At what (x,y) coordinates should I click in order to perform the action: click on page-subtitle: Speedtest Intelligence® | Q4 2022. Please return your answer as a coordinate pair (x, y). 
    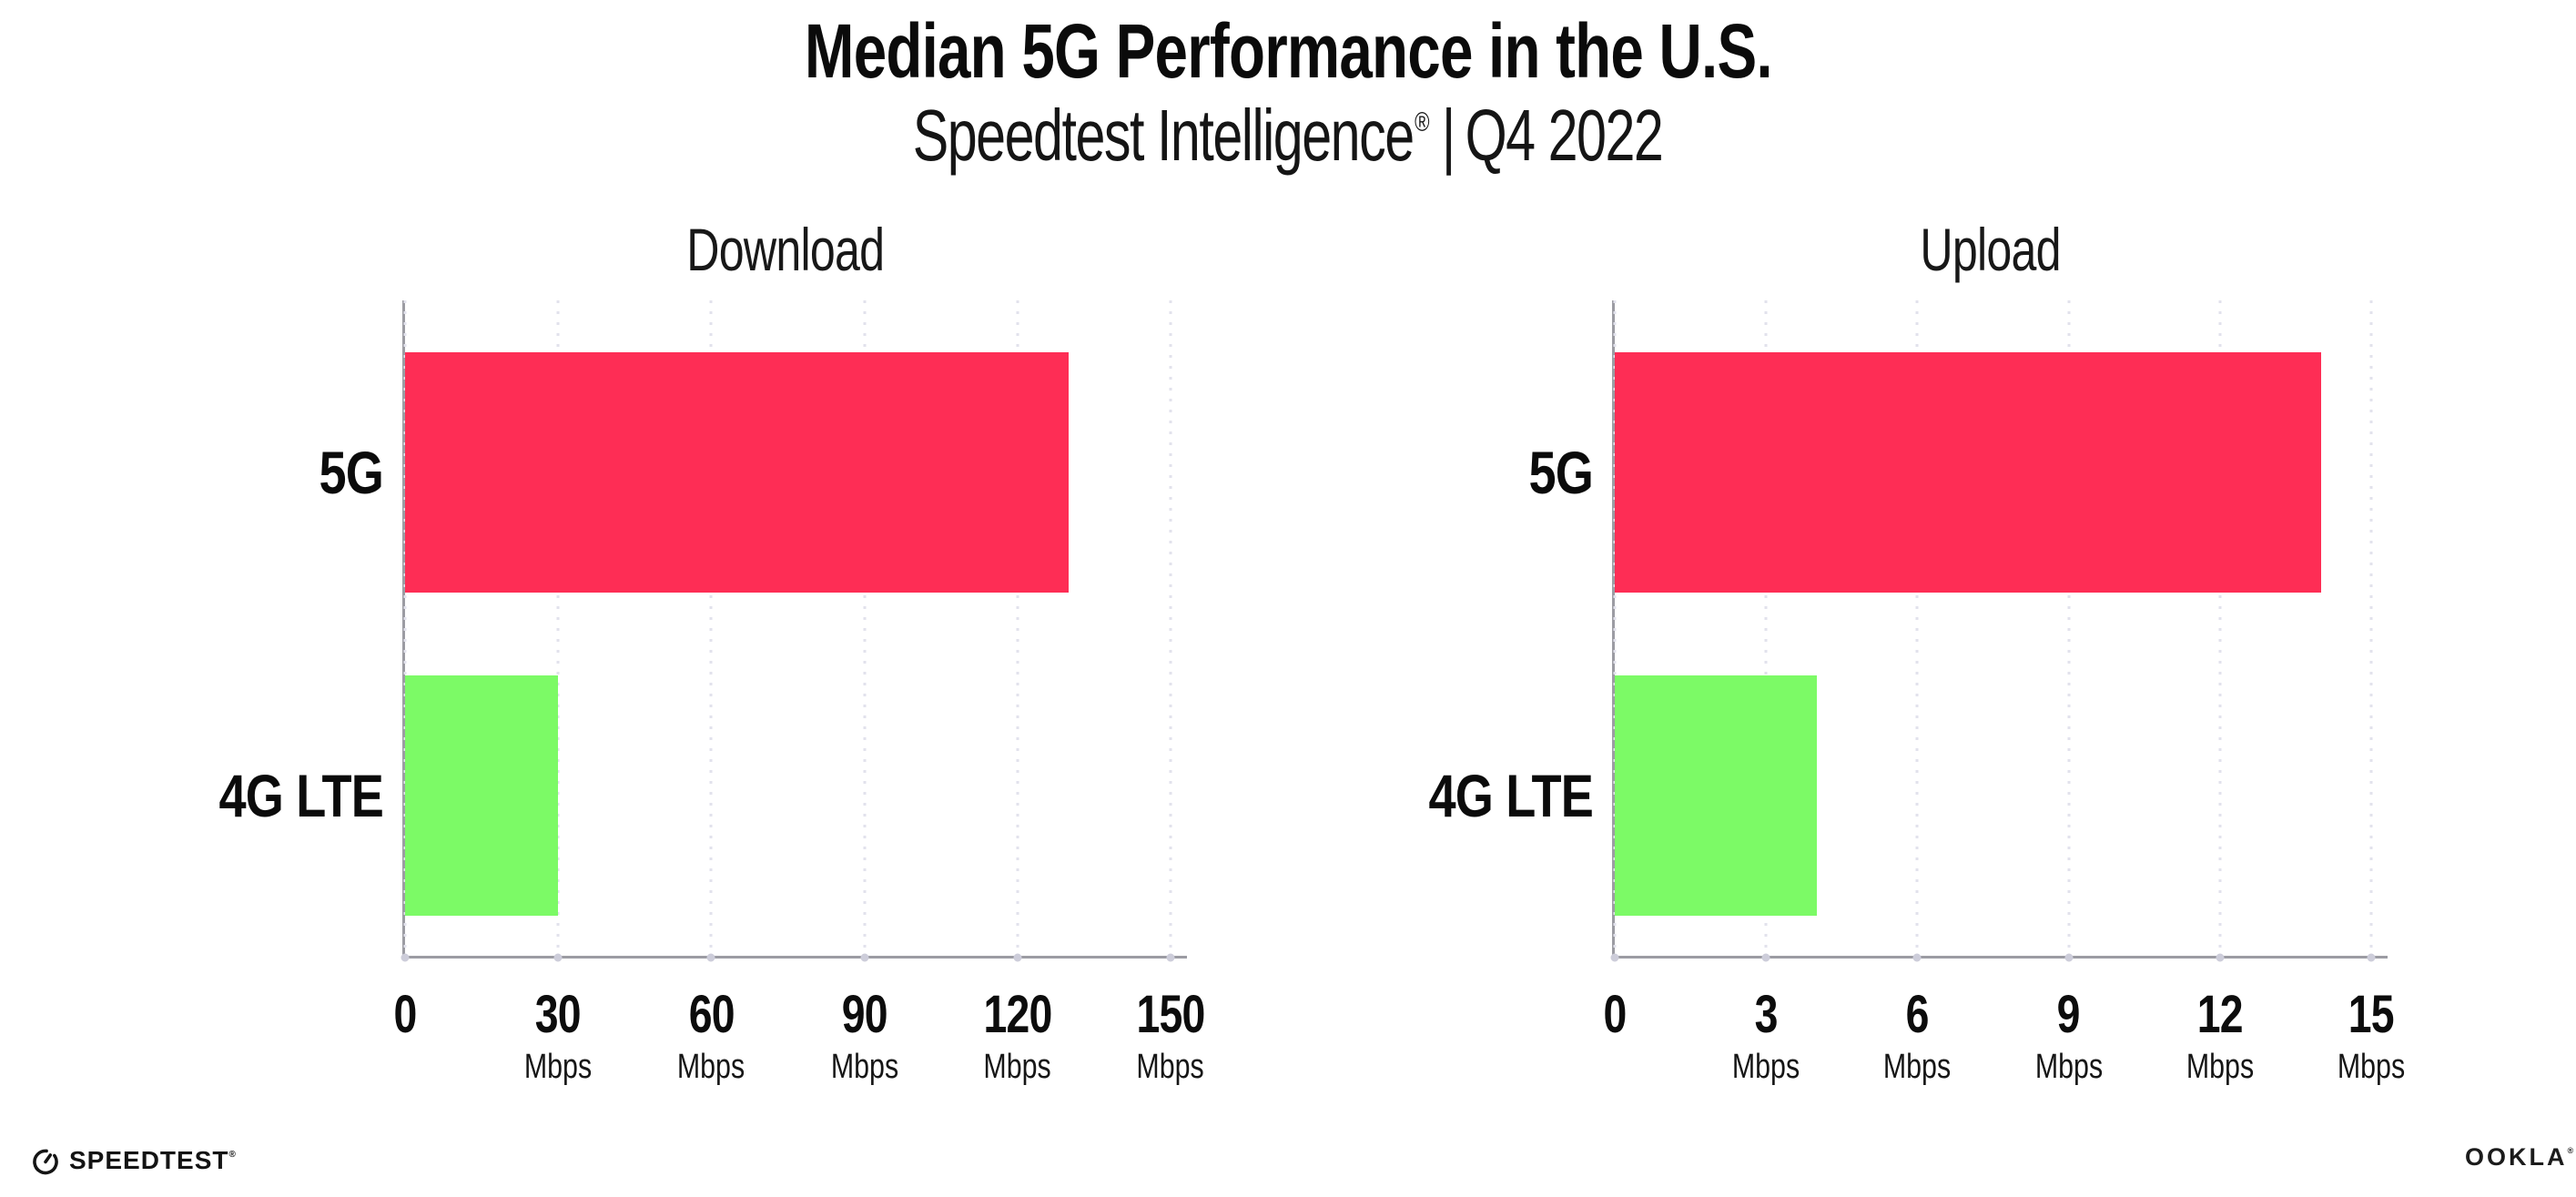
    Looking at the image, I should click on (1288, 136).